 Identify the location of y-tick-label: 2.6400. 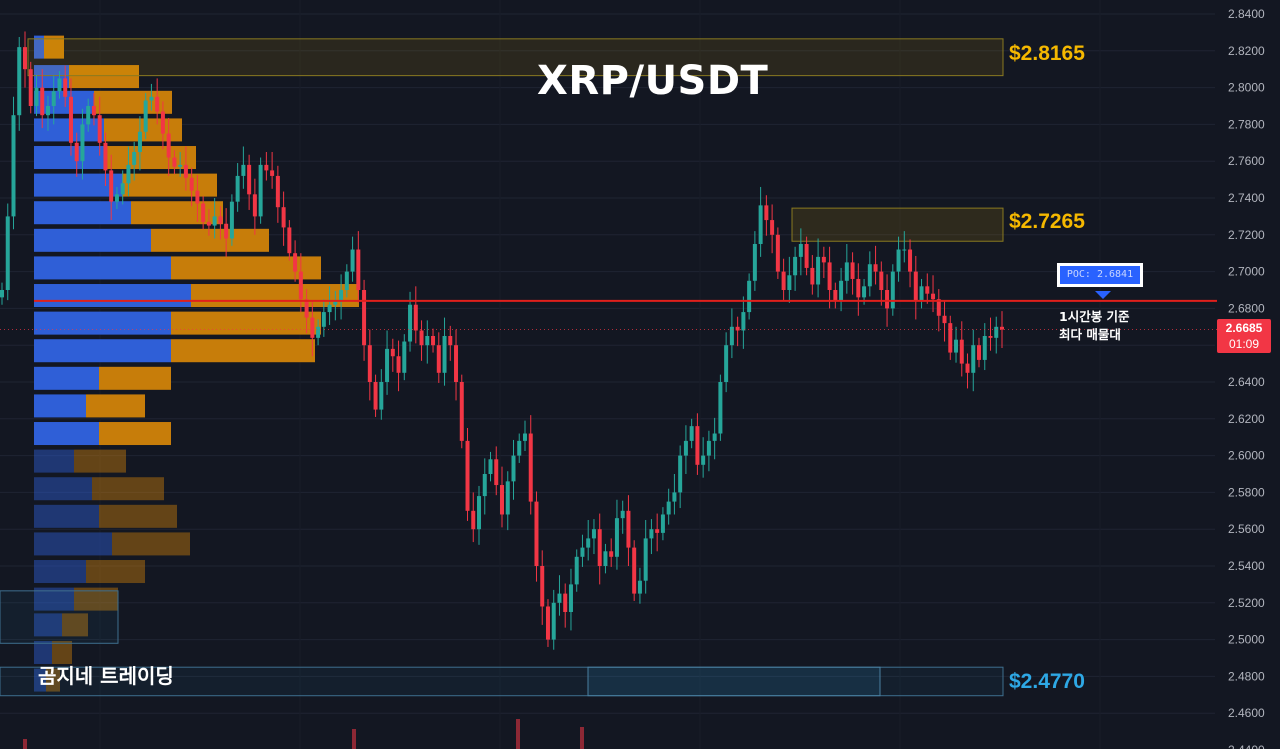
(1246, 382).